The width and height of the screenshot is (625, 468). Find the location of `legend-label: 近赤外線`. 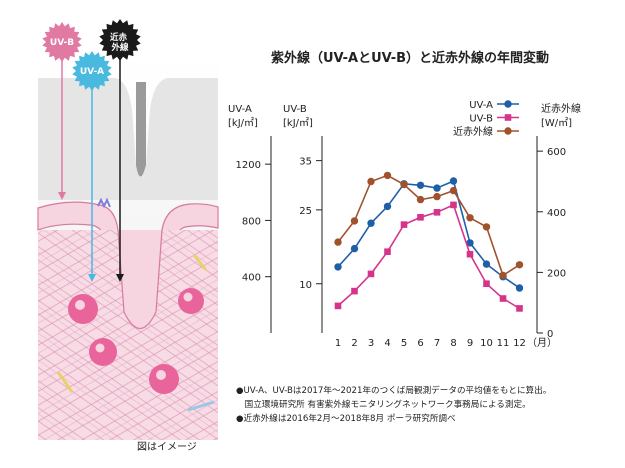

legend-label: 近赤外線 is located at coordinates (473, 131).